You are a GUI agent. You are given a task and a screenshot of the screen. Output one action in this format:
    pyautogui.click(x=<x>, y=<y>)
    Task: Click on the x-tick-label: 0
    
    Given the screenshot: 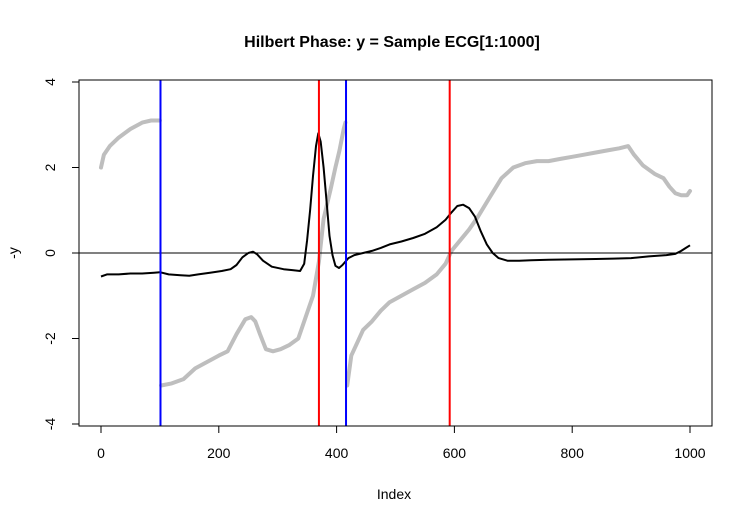 What is the action you would take?
    pyautogui.click(x=101, y=453)
    